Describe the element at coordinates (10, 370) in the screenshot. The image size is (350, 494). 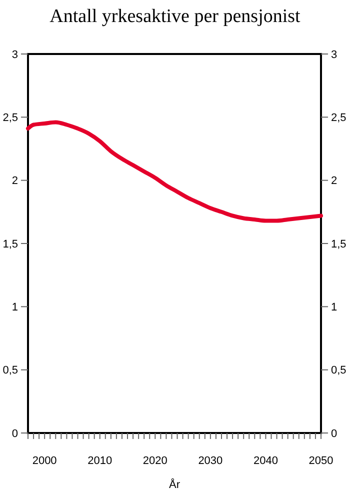
I see `y-tick-label: 0,5` at that location.